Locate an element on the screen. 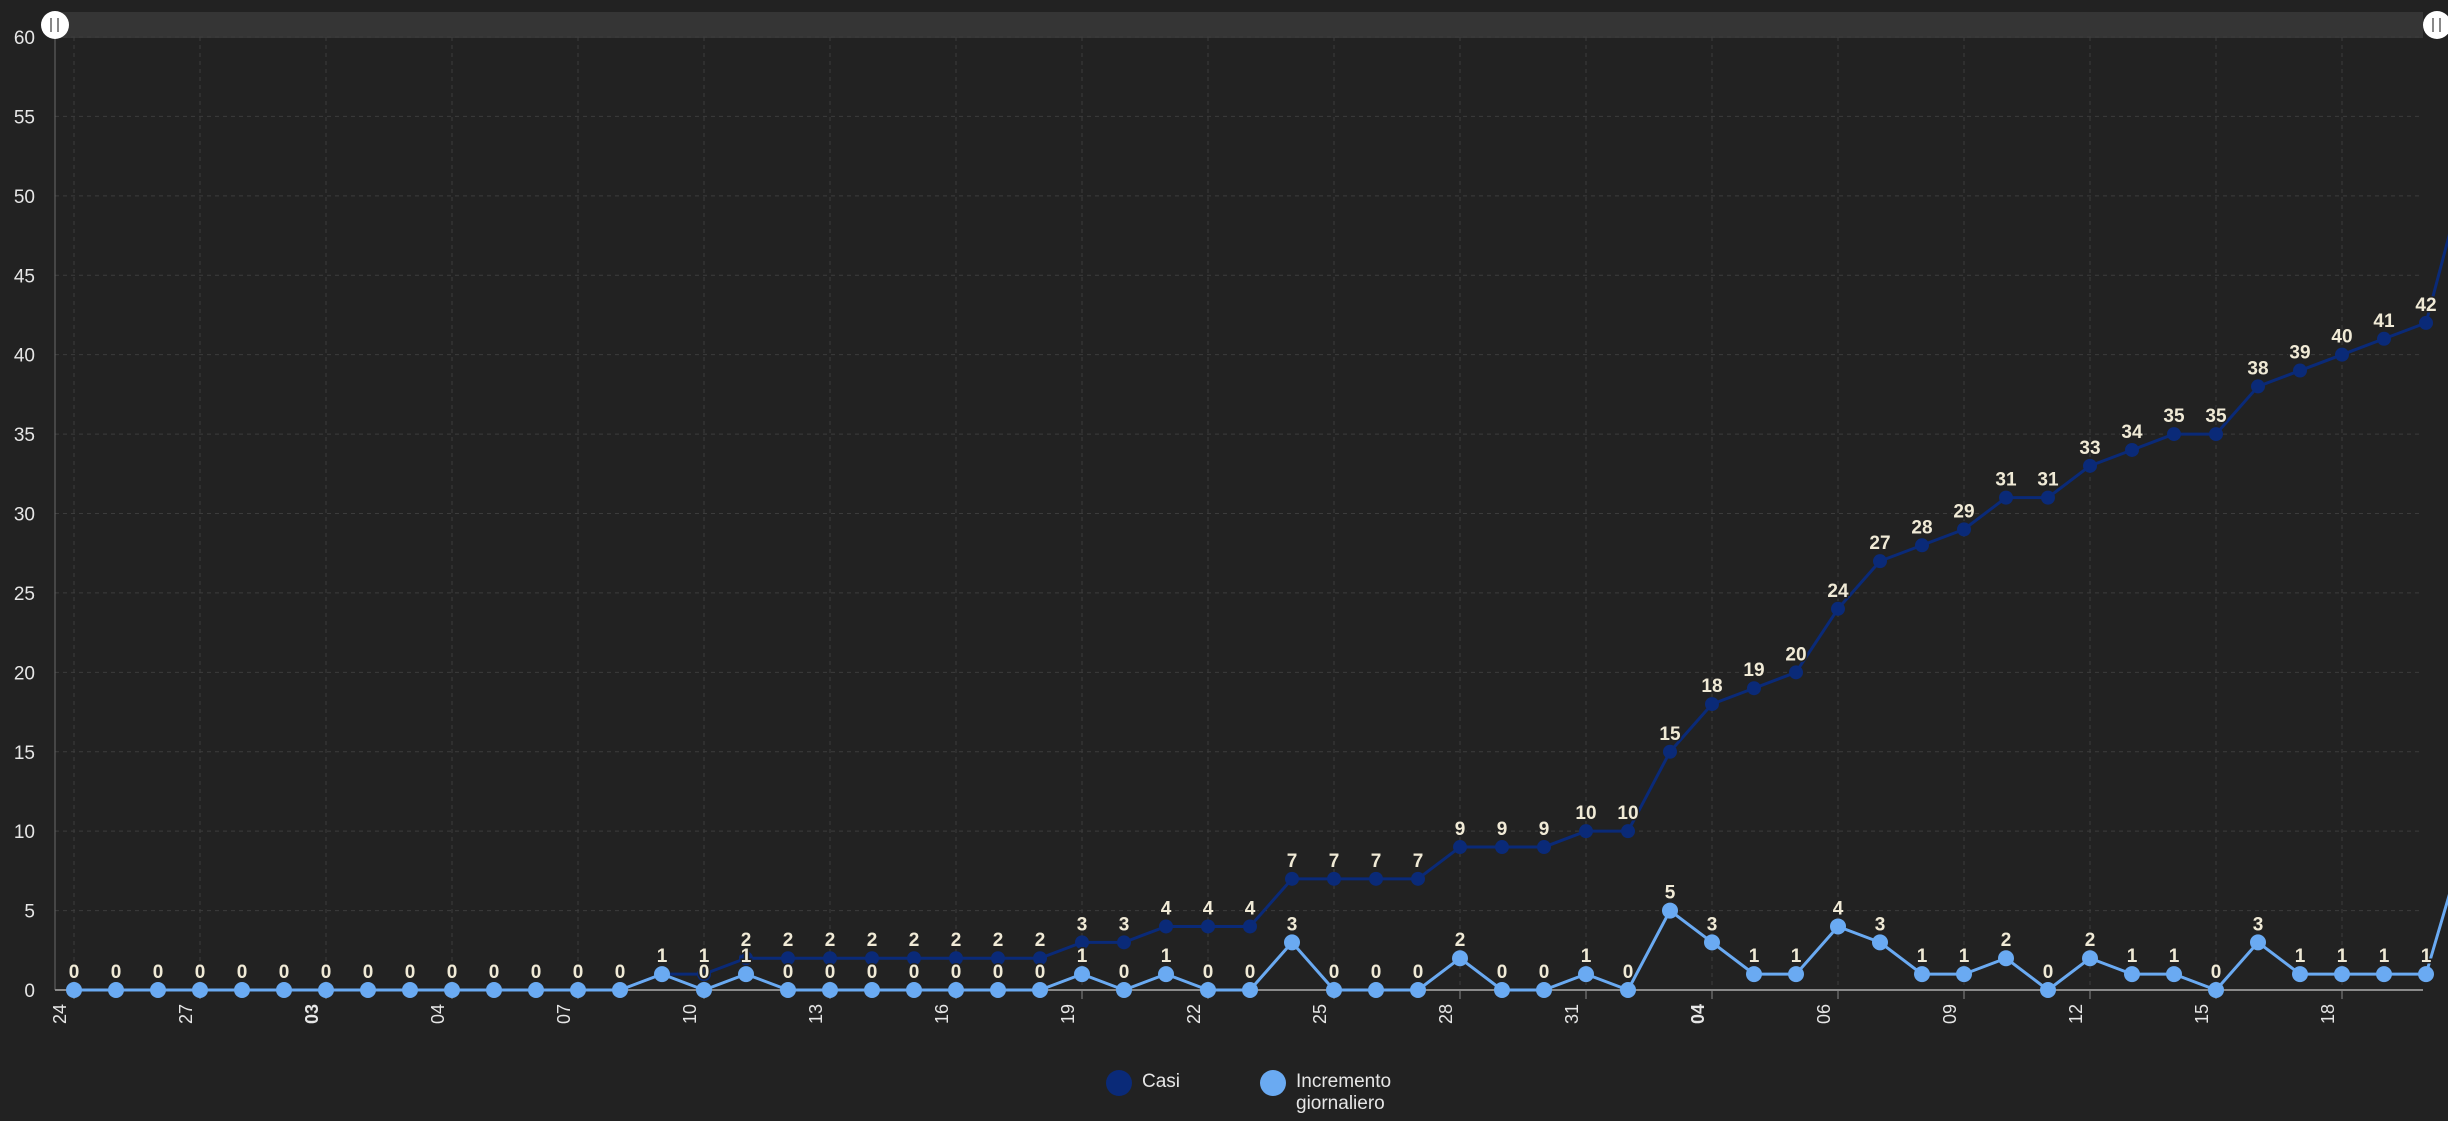 The height and width of the screenshot is (1121, 2448). data-label-casi: 24 is located at coordinates (1838, 591).